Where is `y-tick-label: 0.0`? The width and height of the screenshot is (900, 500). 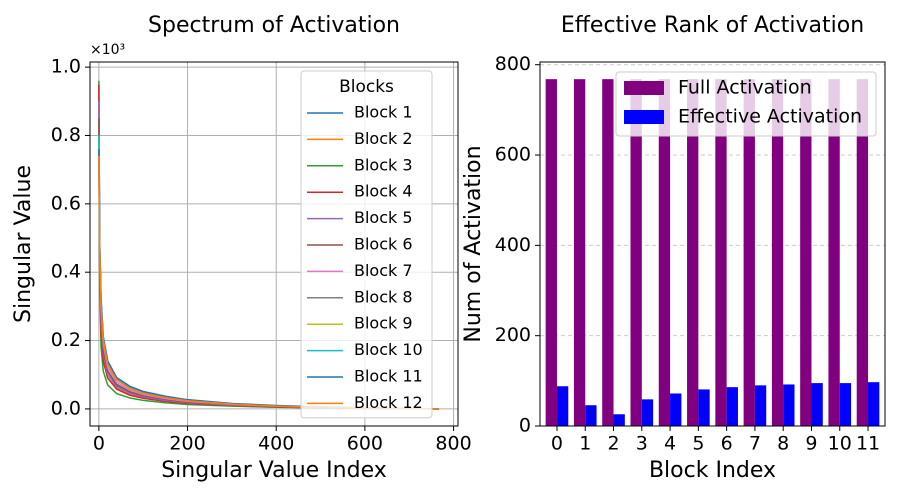
y-tick-label: 0.0 is located at coordinates (66, 408).